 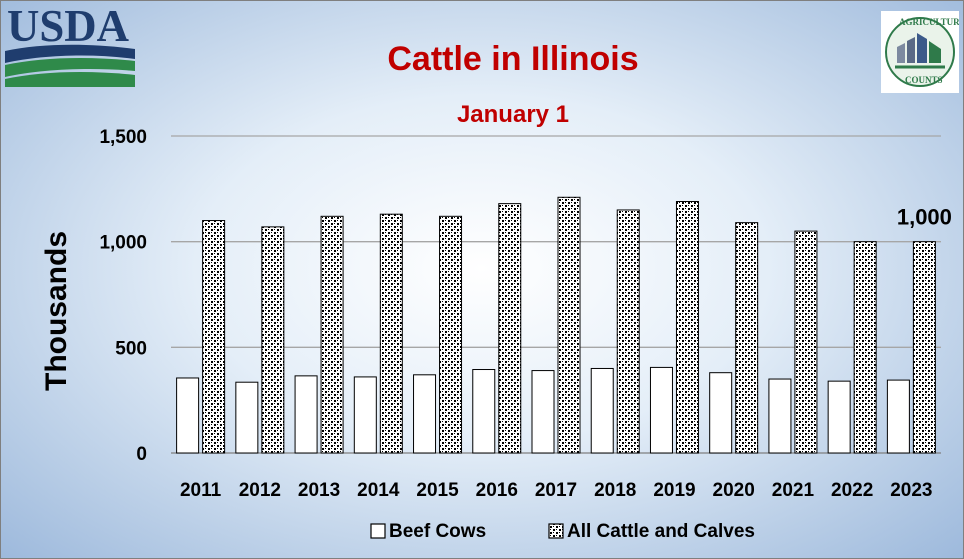 I want to click on x-tick-label: 2016, so click(x=497, y=490).